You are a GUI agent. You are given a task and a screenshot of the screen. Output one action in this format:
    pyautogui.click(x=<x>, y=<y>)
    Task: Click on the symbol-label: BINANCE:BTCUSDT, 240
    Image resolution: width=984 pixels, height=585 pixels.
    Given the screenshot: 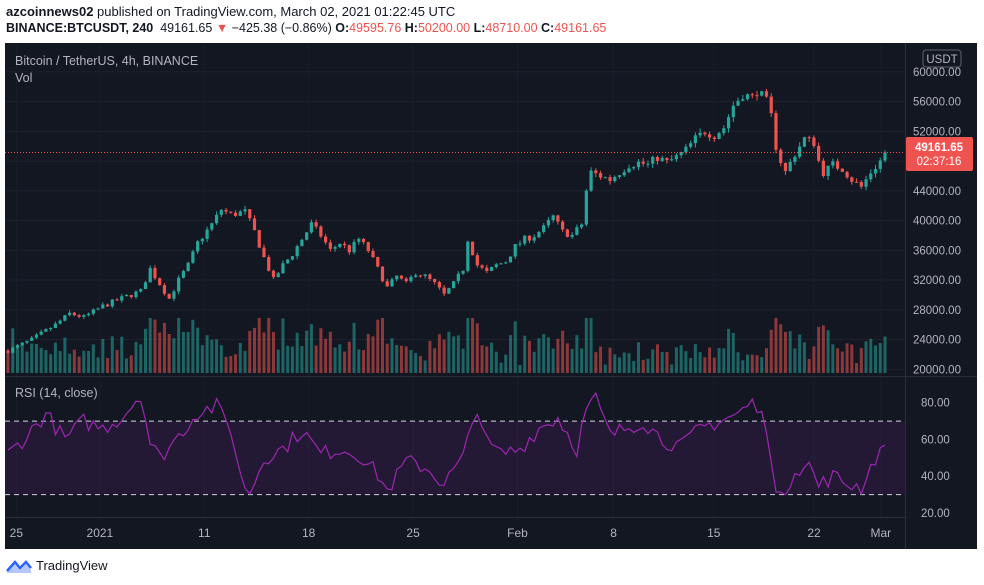 What is the action you would take?
    pyautogui.click(x=80, y=28)
    